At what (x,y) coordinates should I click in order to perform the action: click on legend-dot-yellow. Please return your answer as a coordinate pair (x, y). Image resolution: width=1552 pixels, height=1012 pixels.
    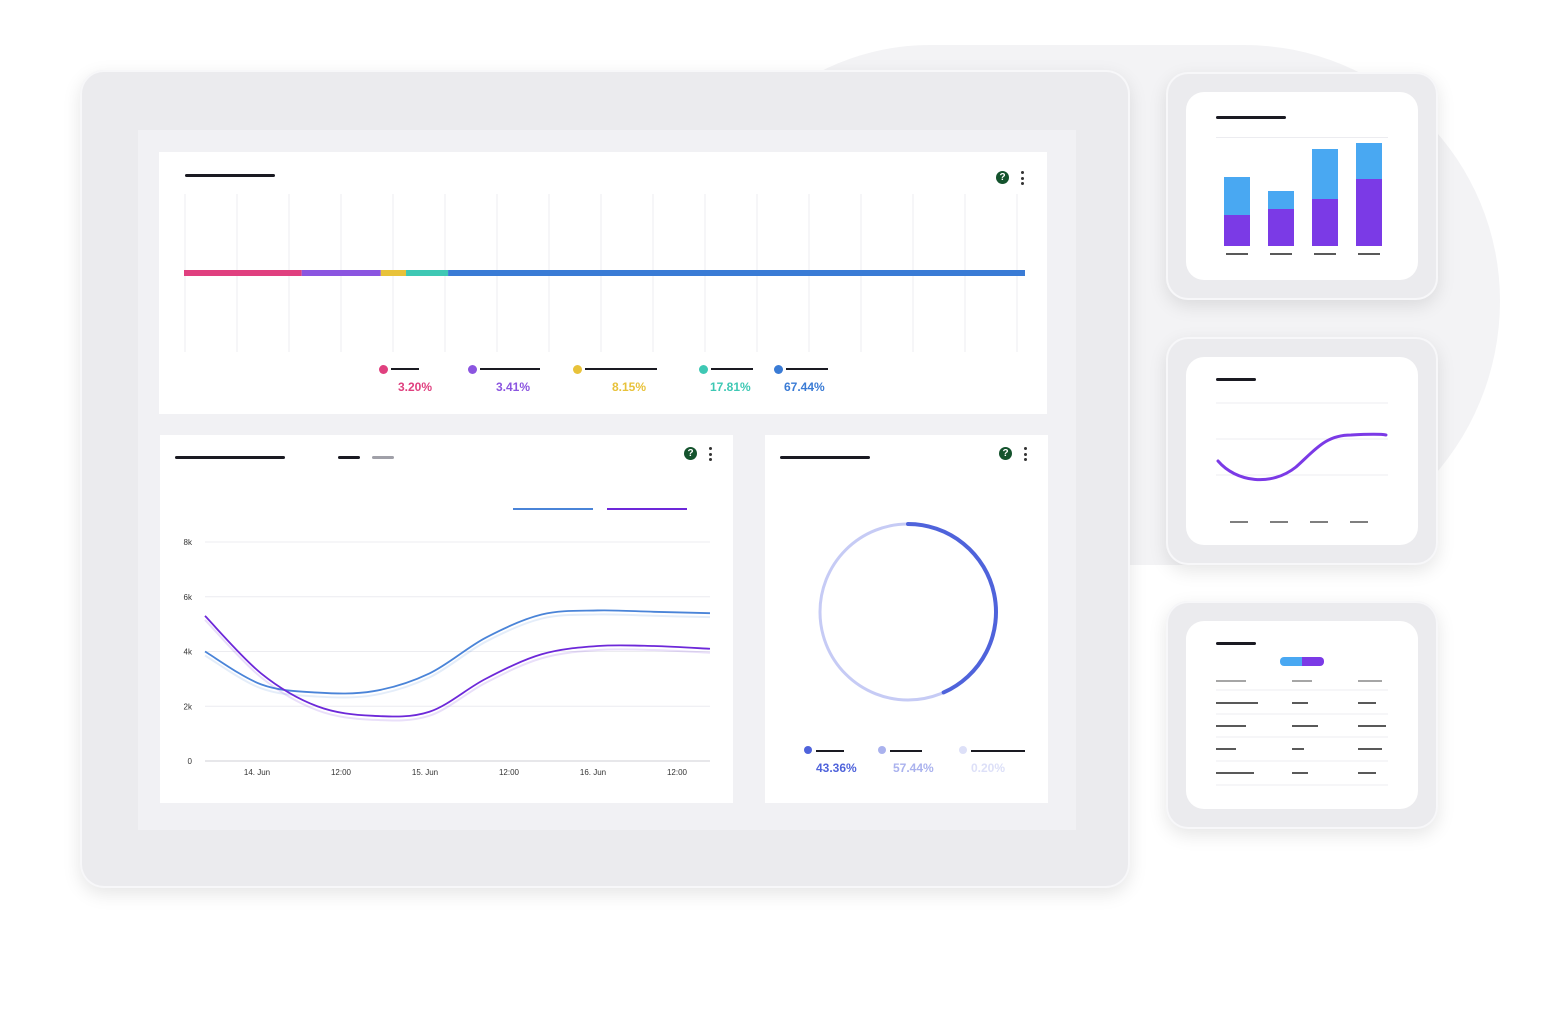
    Looking at the image, I should click on (577, 369).